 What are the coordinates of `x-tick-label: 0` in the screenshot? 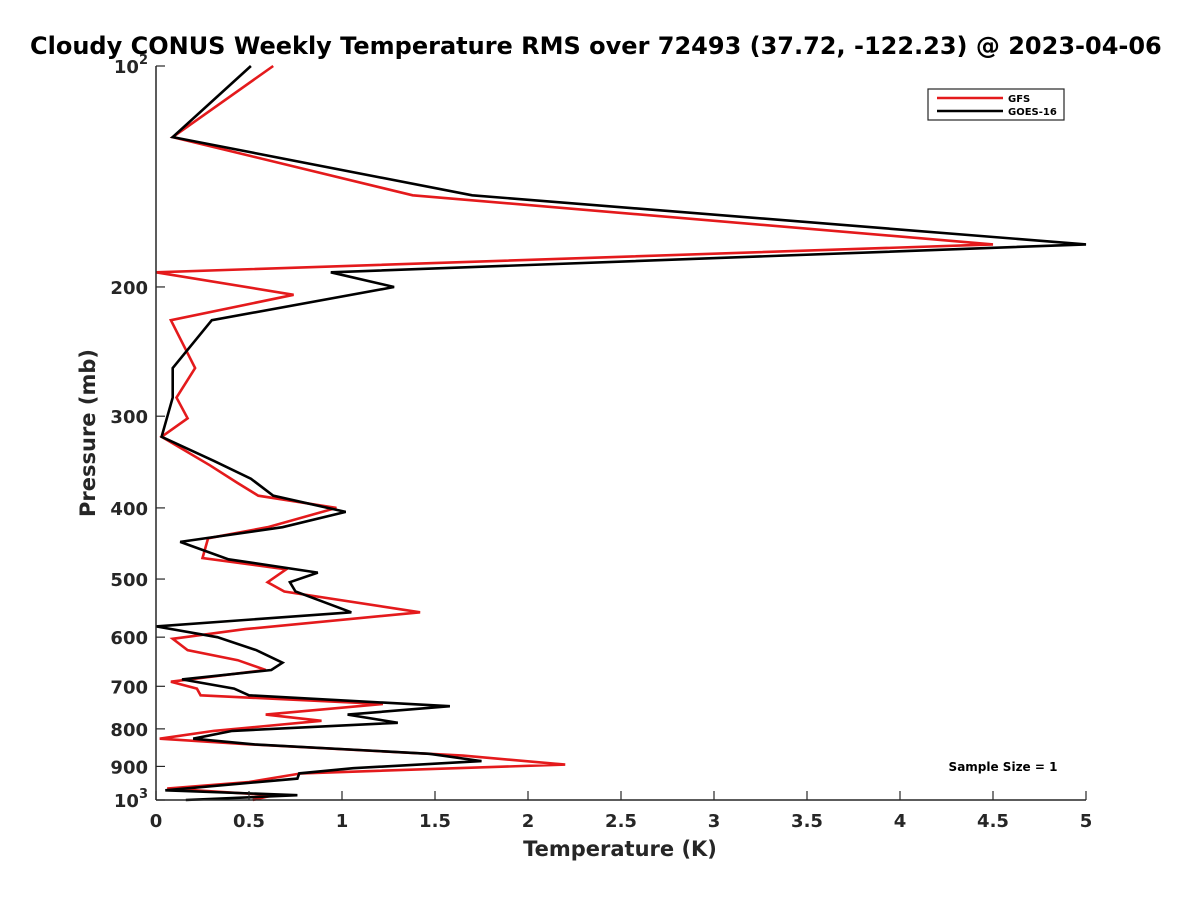 It's located at (156, 821).